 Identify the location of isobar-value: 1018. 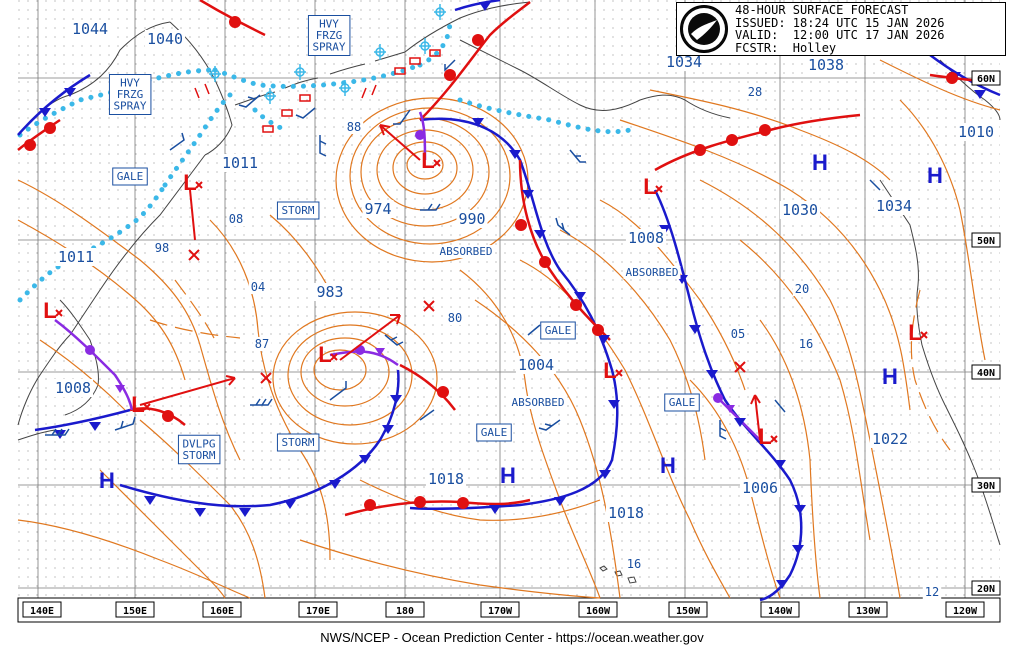
(626, 513).